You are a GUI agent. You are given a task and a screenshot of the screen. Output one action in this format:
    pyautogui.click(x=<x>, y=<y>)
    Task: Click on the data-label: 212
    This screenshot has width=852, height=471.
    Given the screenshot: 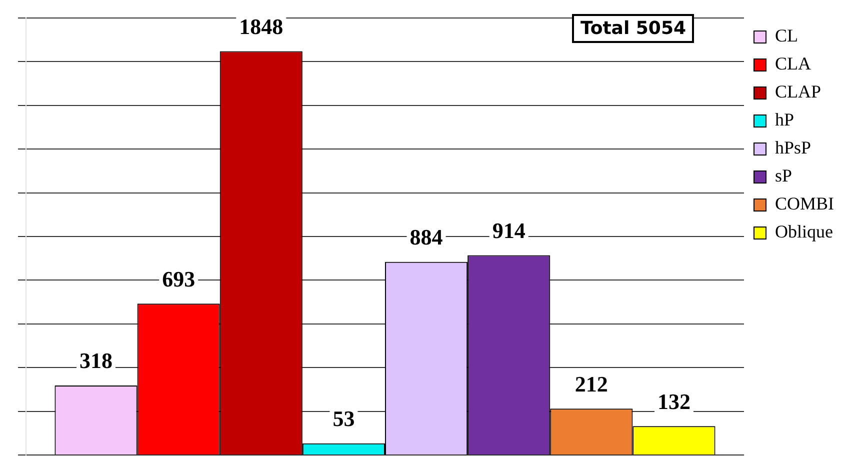 What is the action you would take?
    pyautogui.click(x=591, y=383)
    